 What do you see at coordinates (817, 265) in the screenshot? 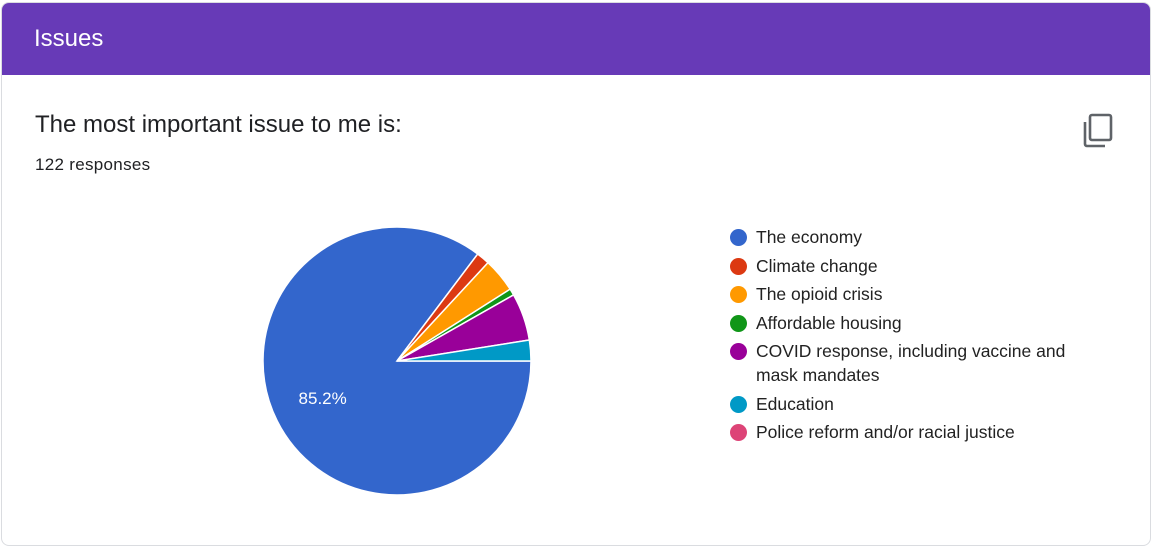
I see `legend-label: Climate change` at bounding box center [817, 265].